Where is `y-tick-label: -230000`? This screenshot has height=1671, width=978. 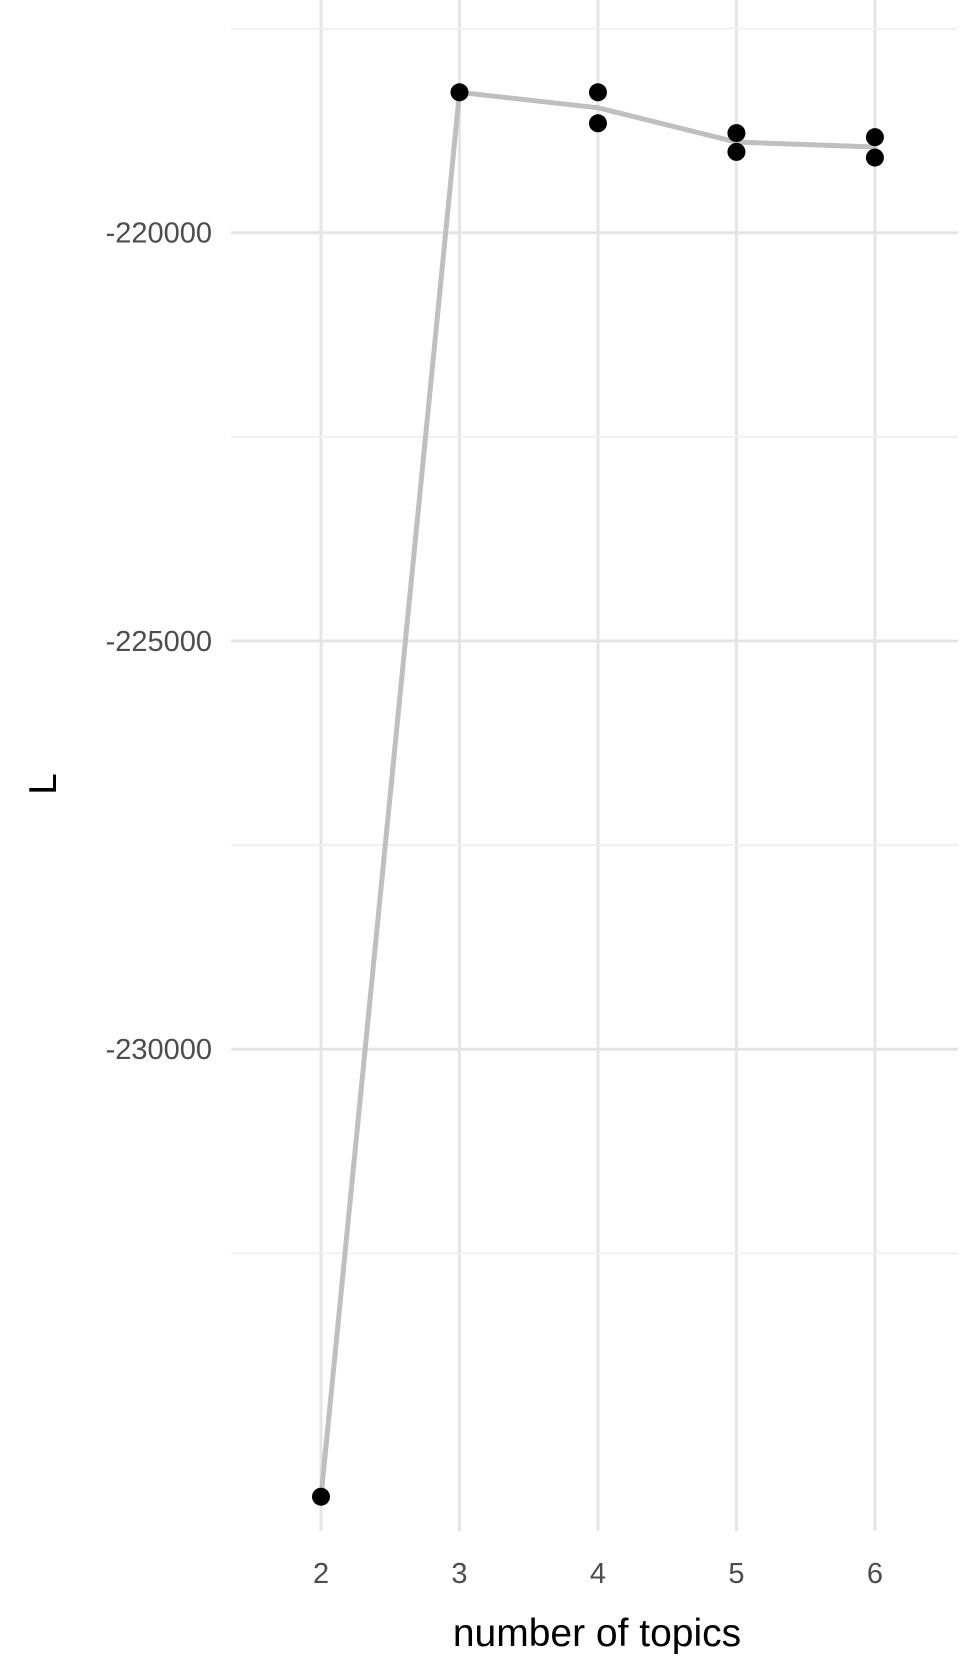 y-tick-label: -230000 is located at coordinates (159, 1050).